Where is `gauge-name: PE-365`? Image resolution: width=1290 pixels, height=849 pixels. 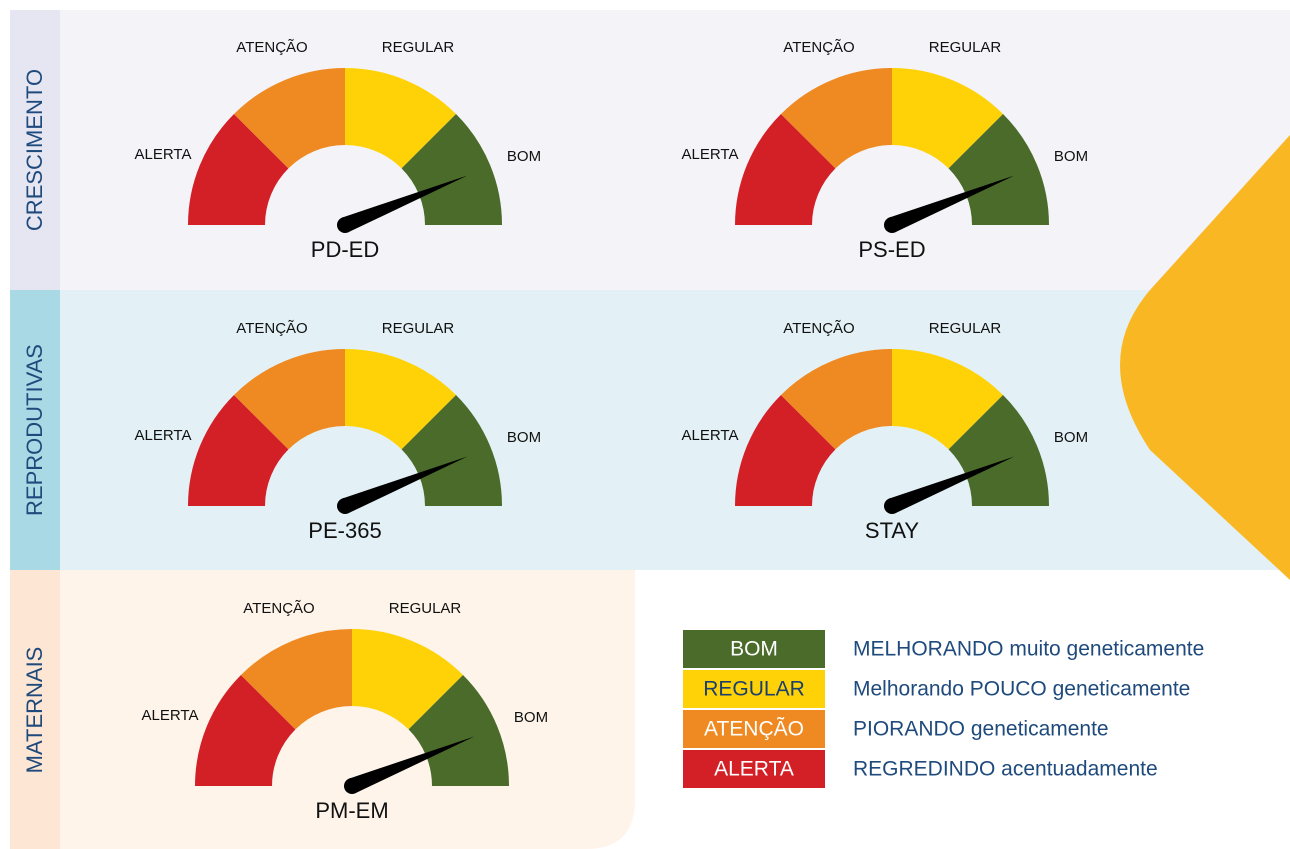
gauge-name: PE-365 is located at coordinates (344, 530).